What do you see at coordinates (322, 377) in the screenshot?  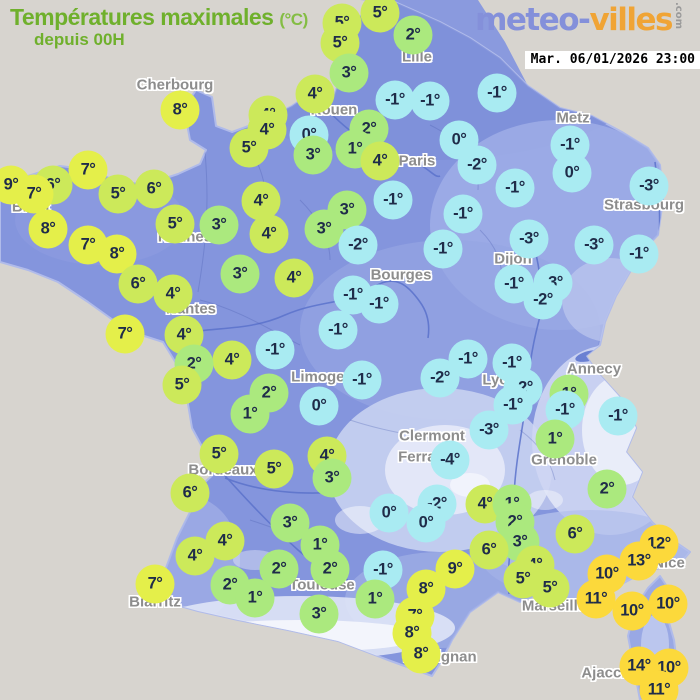 I see `city-label-limoges: Limoges` at bounding box center [322, 377].